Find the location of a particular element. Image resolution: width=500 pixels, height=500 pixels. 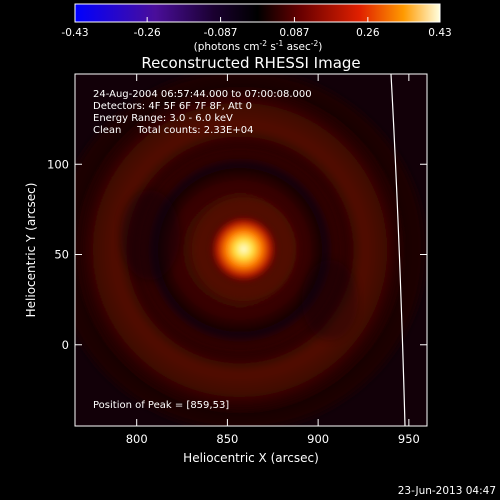

colorbar-tick-label: -0.087 is located at coordinates (221, 33).